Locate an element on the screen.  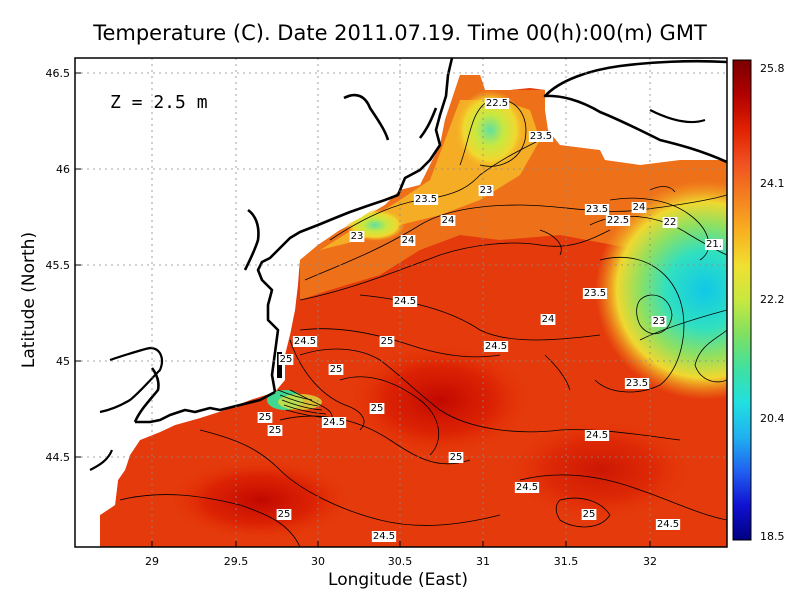
x-tick-label: 31.5 is located at coordinates (566, 561).